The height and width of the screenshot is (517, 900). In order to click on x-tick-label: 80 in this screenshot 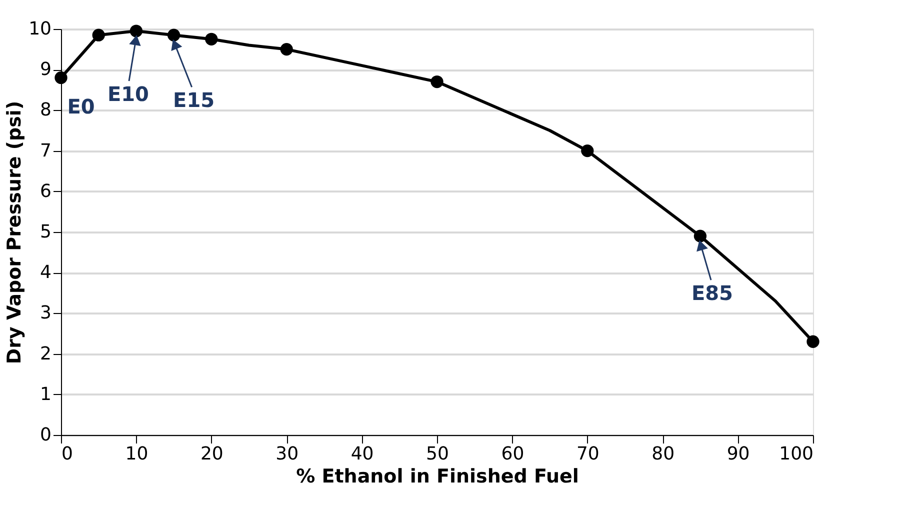, I will do `click(663, 454)`.